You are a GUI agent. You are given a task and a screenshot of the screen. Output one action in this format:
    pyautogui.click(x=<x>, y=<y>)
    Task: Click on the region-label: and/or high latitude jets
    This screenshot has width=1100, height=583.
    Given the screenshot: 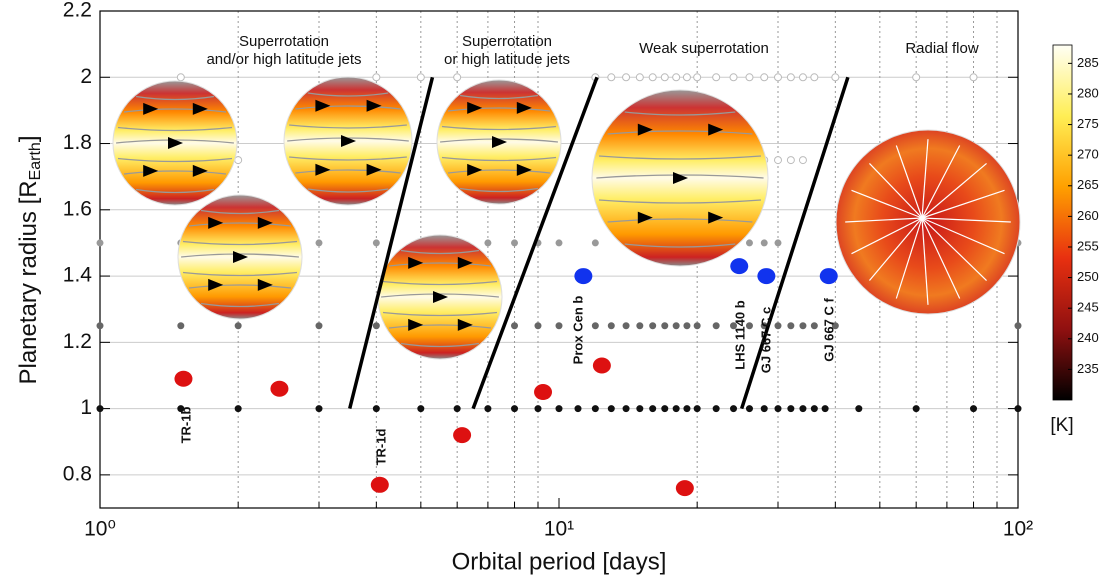 What is the action you would take?
    pyautogui.click(x=283, y=59)
    